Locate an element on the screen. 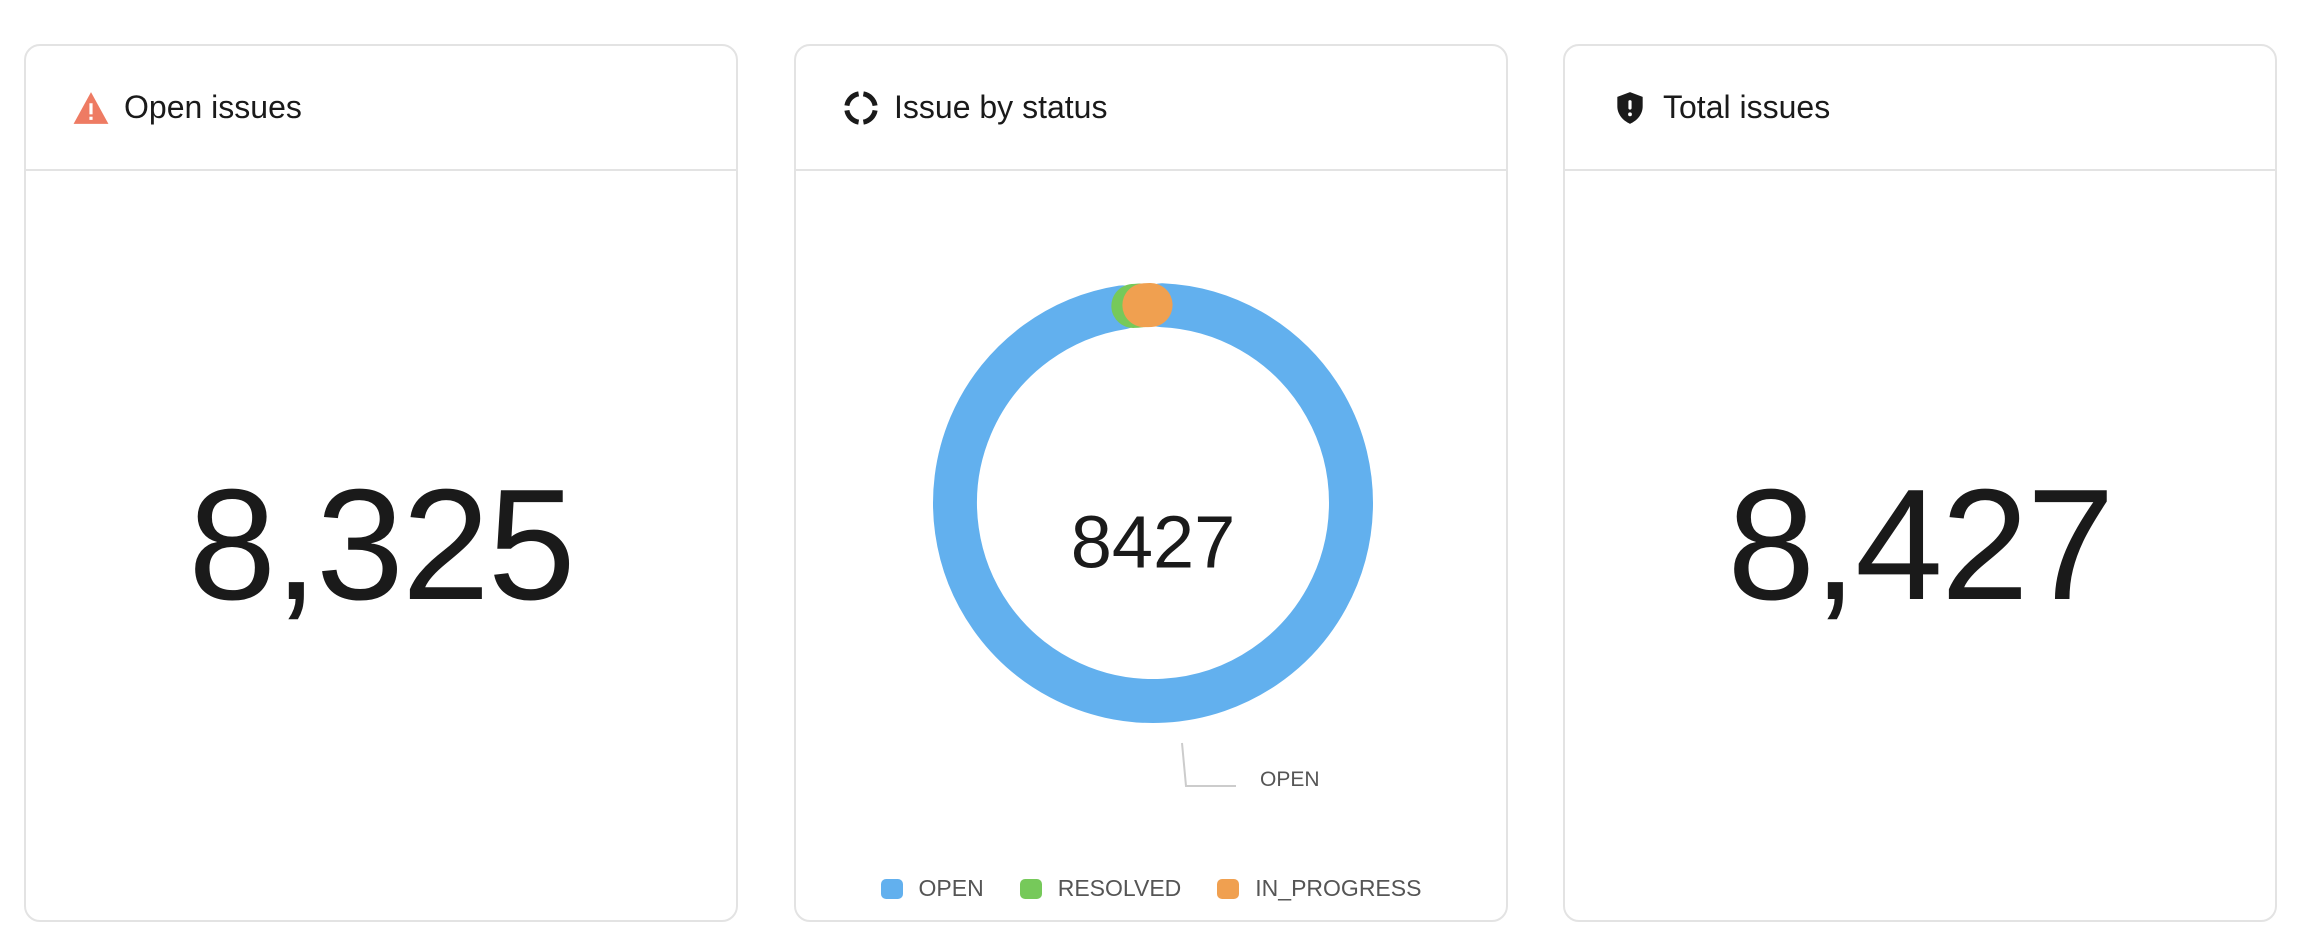 The image size is (2306, 948). slice-label-leader-line is located at coordinates (1208, 764).